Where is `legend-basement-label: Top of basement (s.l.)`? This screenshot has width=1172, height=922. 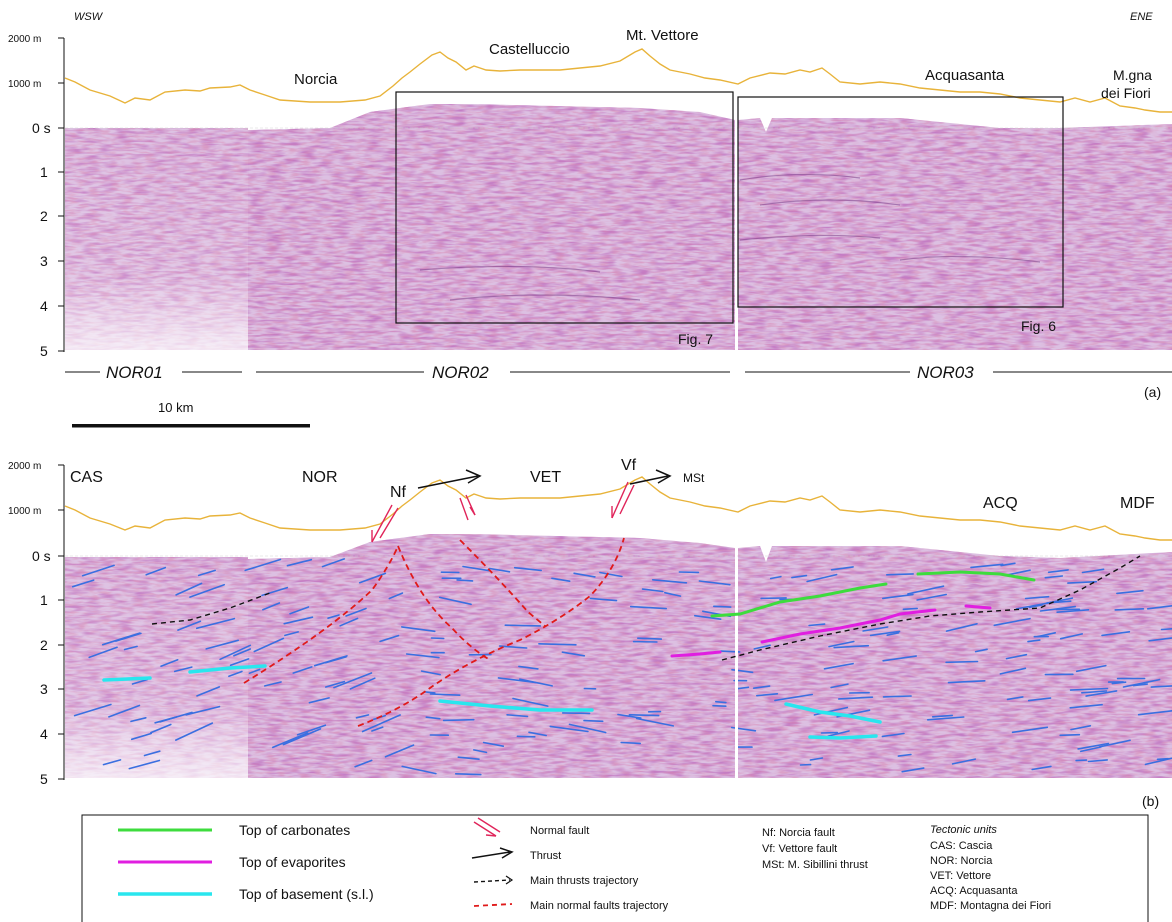
legend-basement-label: Top of basement (s.l.) is located at coordinates (306, 894).